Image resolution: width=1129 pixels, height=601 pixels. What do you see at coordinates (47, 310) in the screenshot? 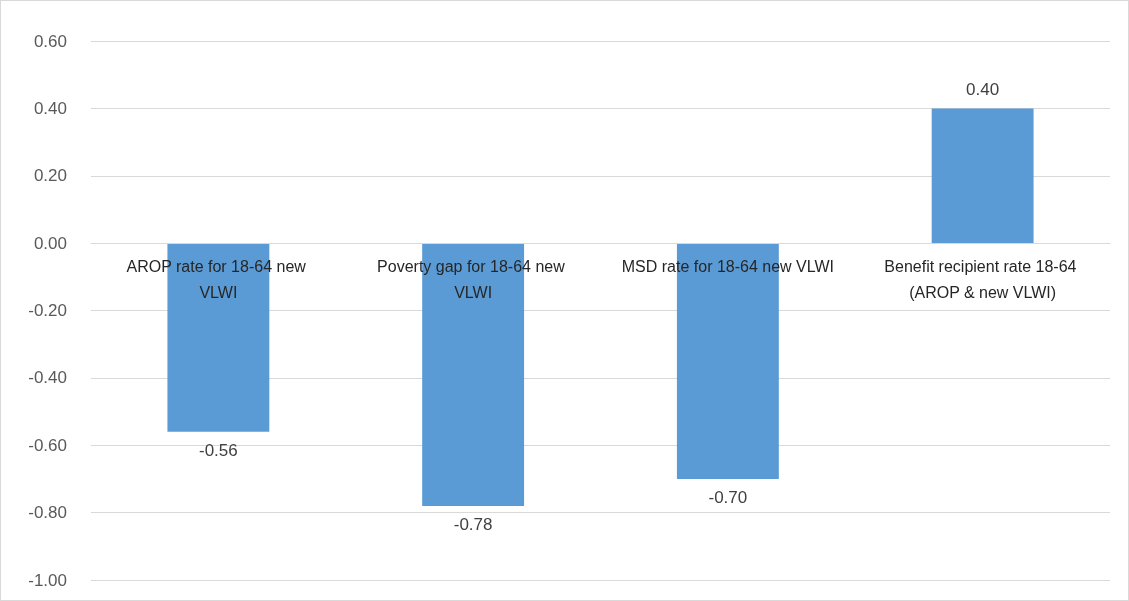
I see `y-tick-label: -0.20` at bounding box center [47, 310].